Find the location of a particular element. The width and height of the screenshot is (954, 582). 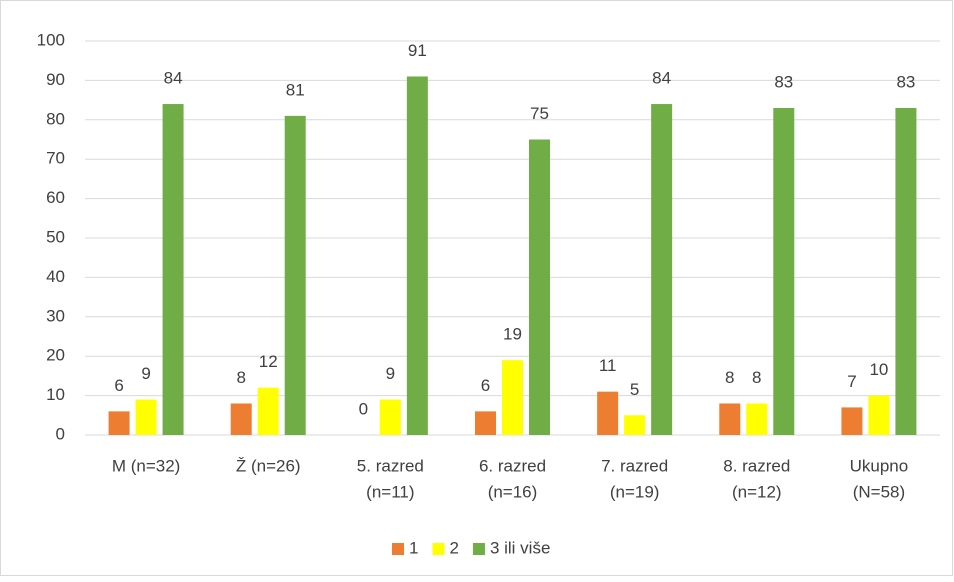

y-tick-label: 60 is located at coordinates (55, 197).